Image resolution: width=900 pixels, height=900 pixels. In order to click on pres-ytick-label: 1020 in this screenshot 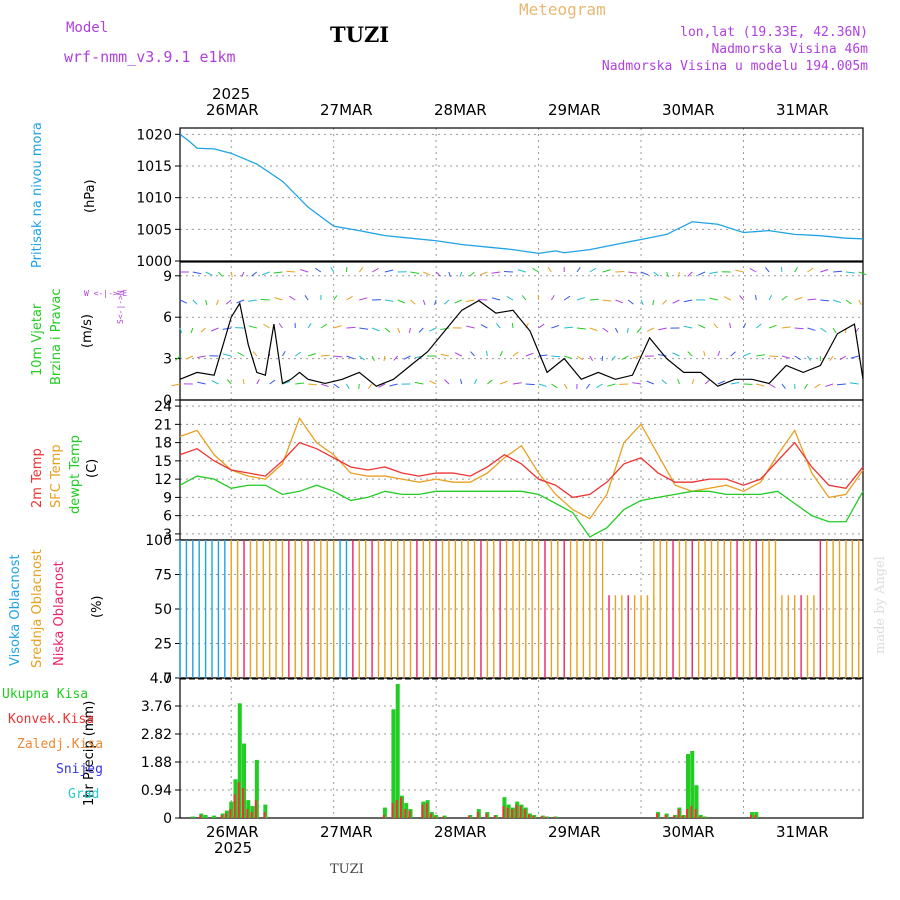, I will do `click(154, 135)`.